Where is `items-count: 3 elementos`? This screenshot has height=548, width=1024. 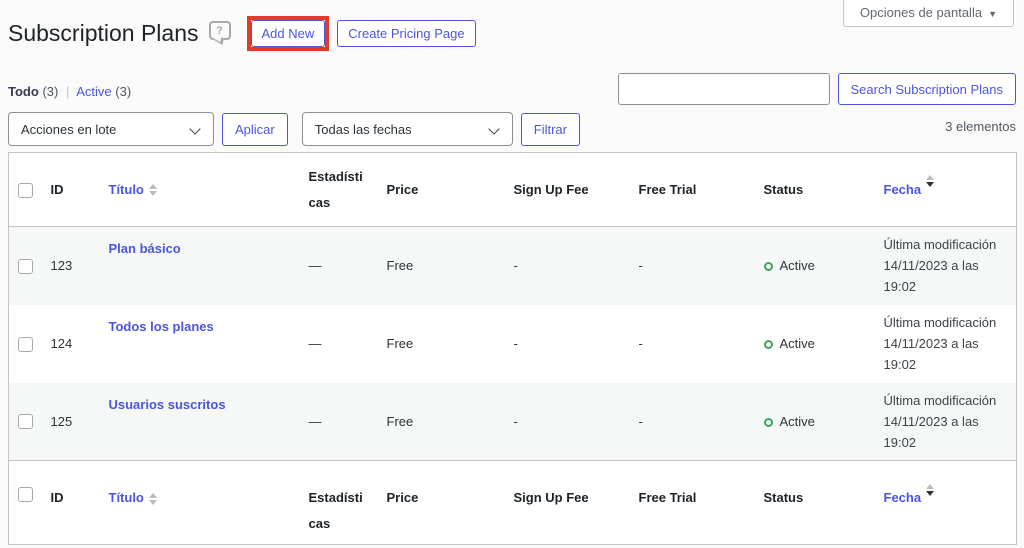 items-count: 3 elementos is located at coordinates (980, 126).